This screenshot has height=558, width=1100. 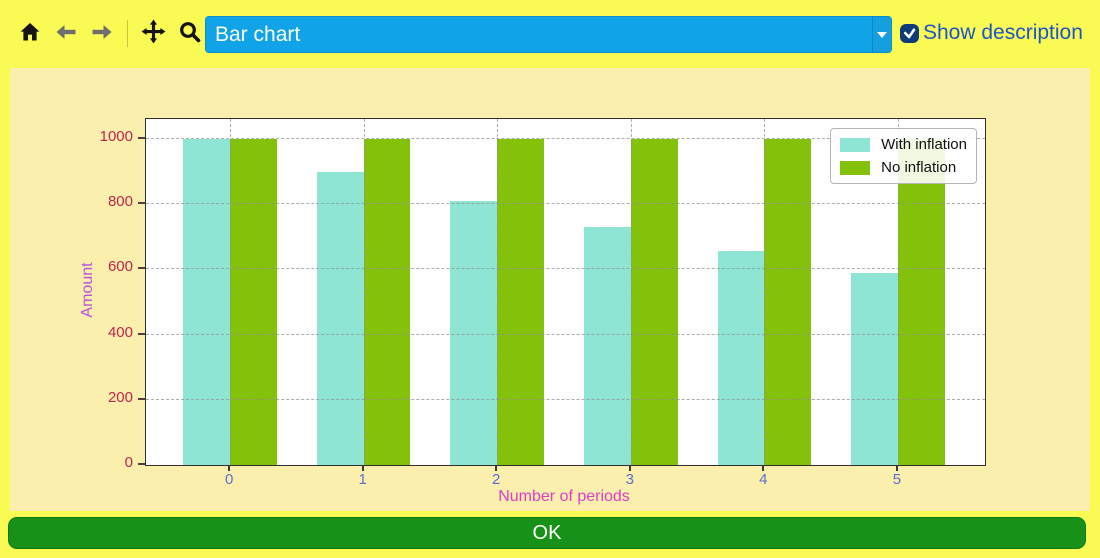 I want to click on y-tick-label: 800, so click(x=120, y=202).